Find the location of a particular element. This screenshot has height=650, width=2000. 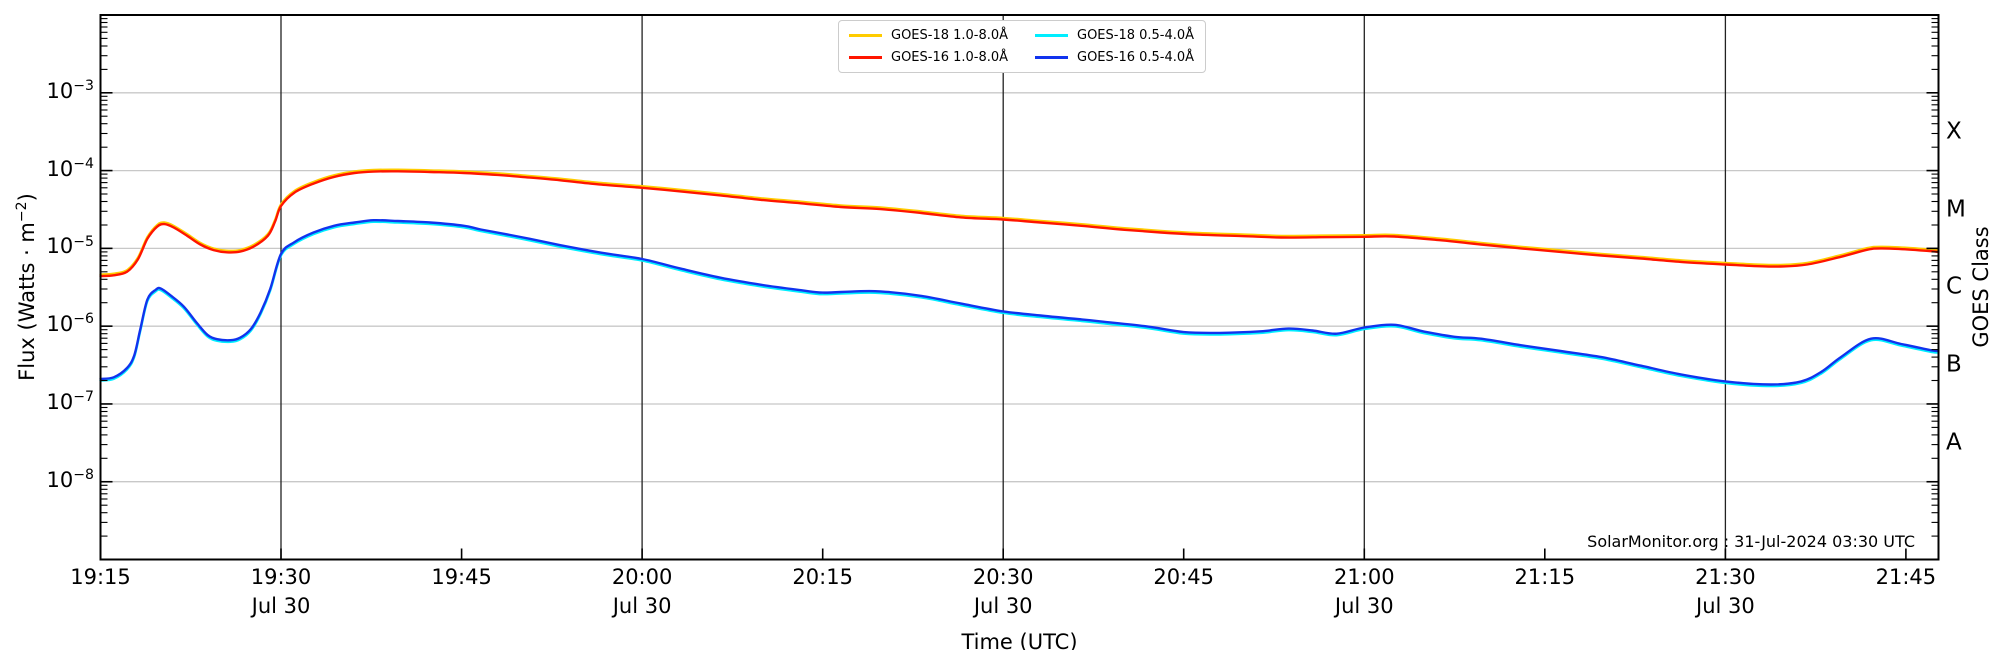

y-tick-label-1e-8: 10⁻⁸ is located at coordinates (70, 479).